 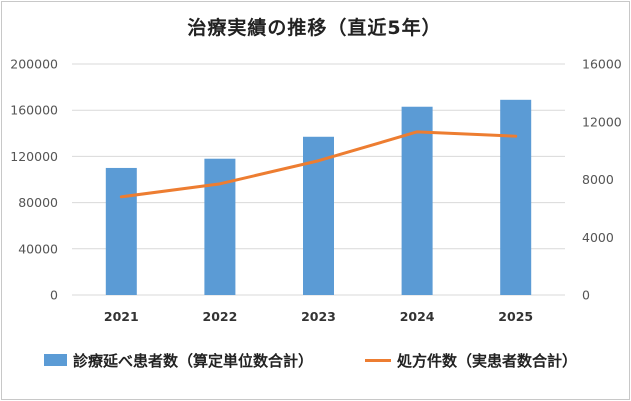 I want to click on x-tick-label: 2025, so click(x=515, y=316).